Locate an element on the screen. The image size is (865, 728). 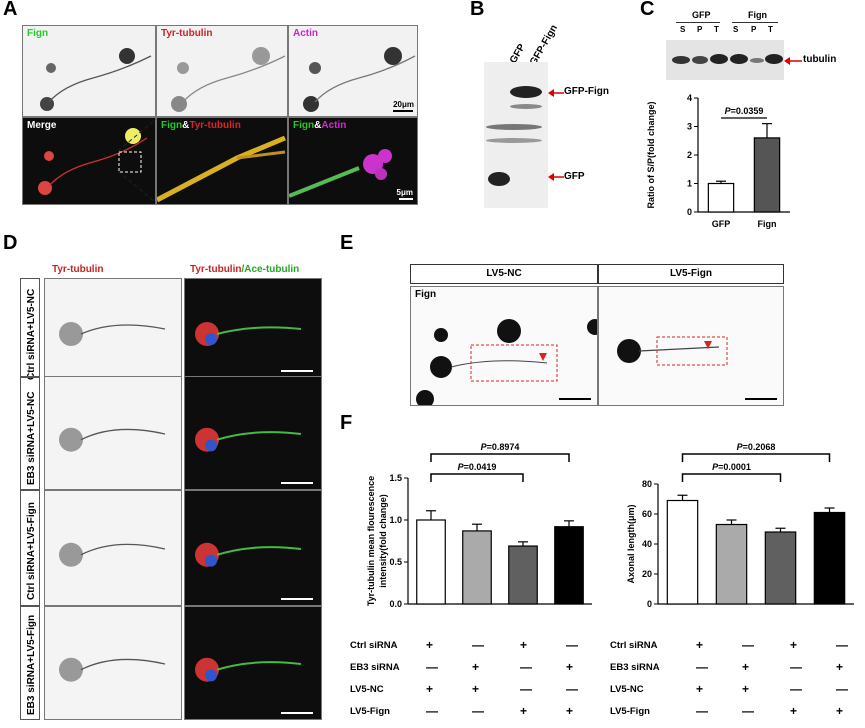
d-col1-label: Tyr-tubulin is located at coordinates (78, 269).